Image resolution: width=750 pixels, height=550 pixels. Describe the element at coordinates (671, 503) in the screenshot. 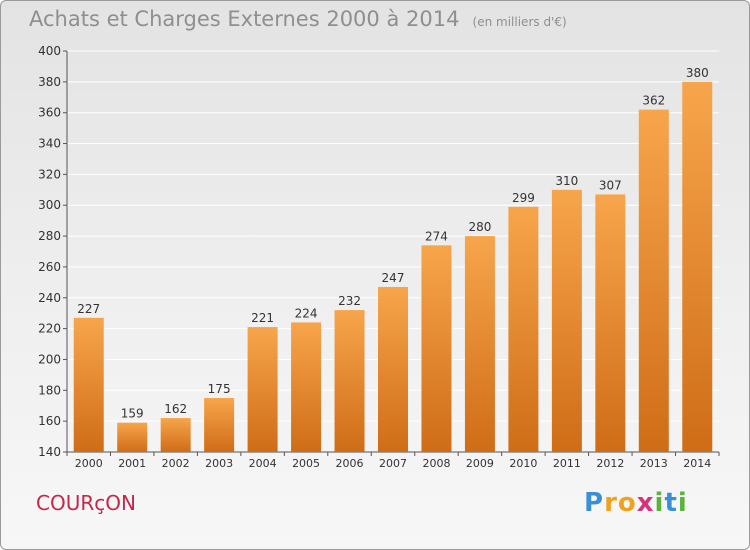

I see `logo-letter: t` at that location.